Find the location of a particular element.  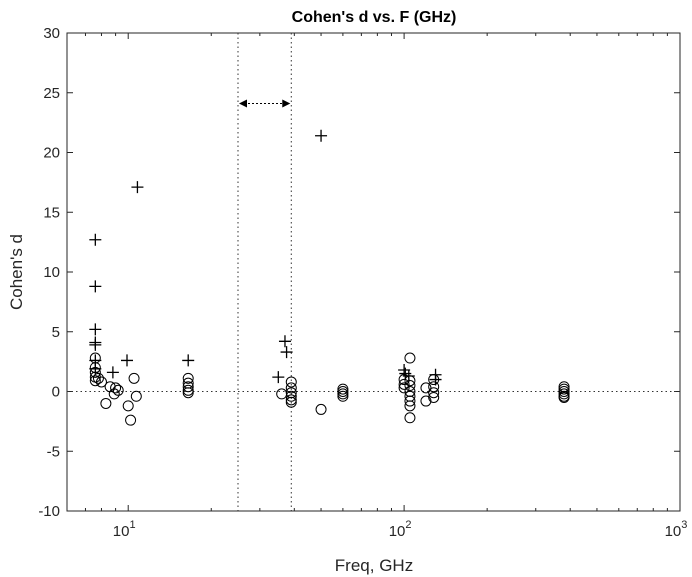

y-tick-label: 0 is located at coordinates (56, 392).